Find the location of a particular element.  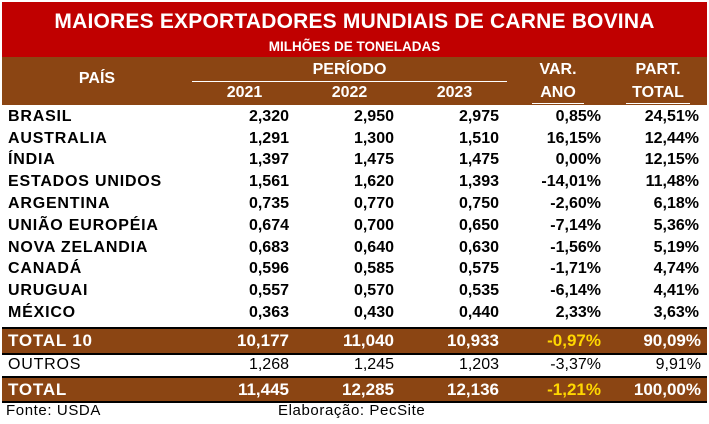

row-2023: 0,440 is located at coordinates (478, 313).